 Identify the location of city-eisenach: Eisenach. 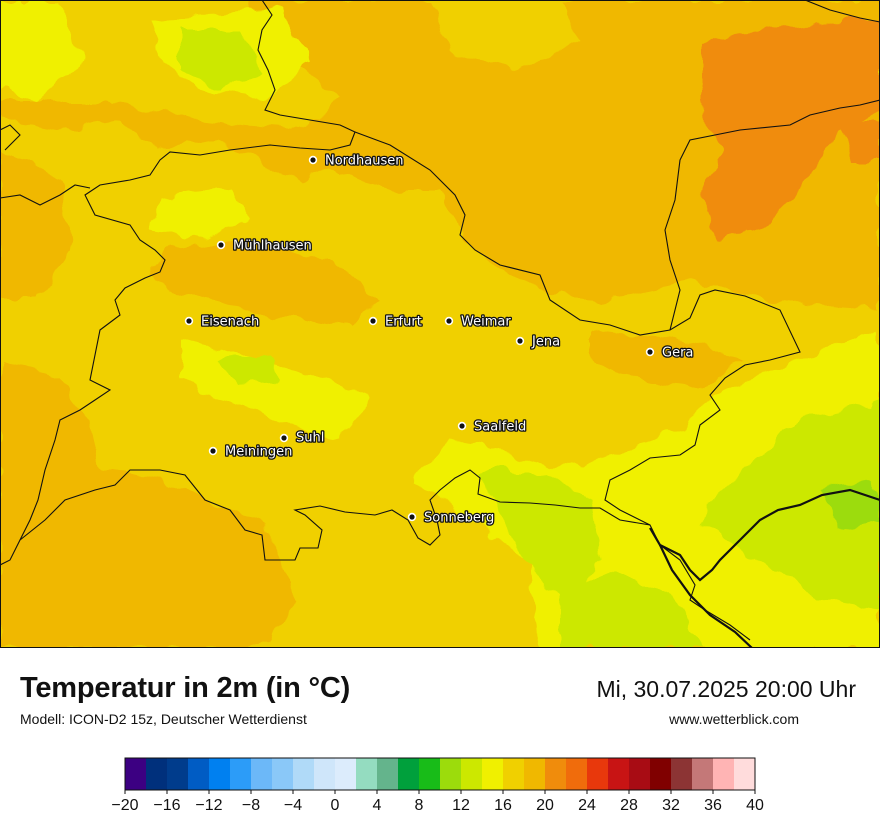
(222, 322).